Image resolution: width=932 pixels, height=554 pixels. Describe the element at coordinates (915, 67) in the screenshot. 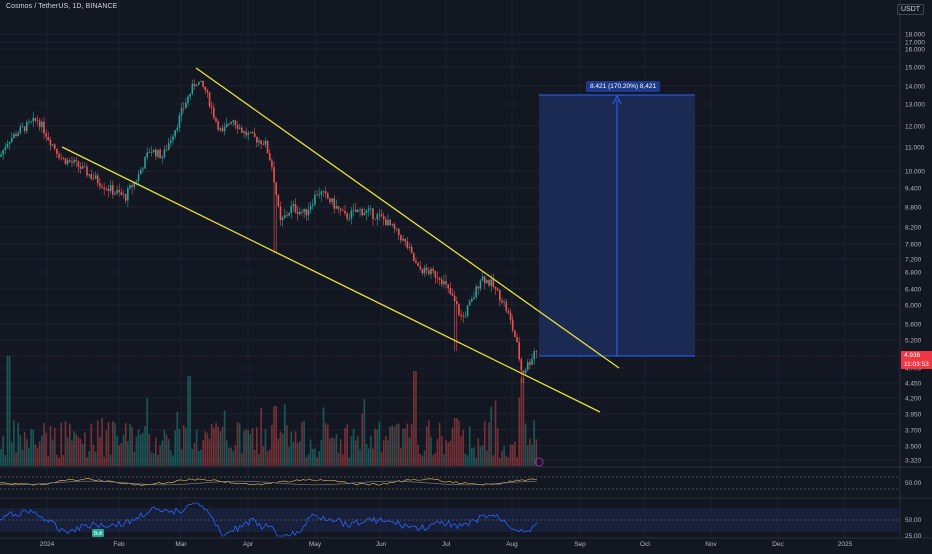

I see `price-axis-label: 15.000` at that location.